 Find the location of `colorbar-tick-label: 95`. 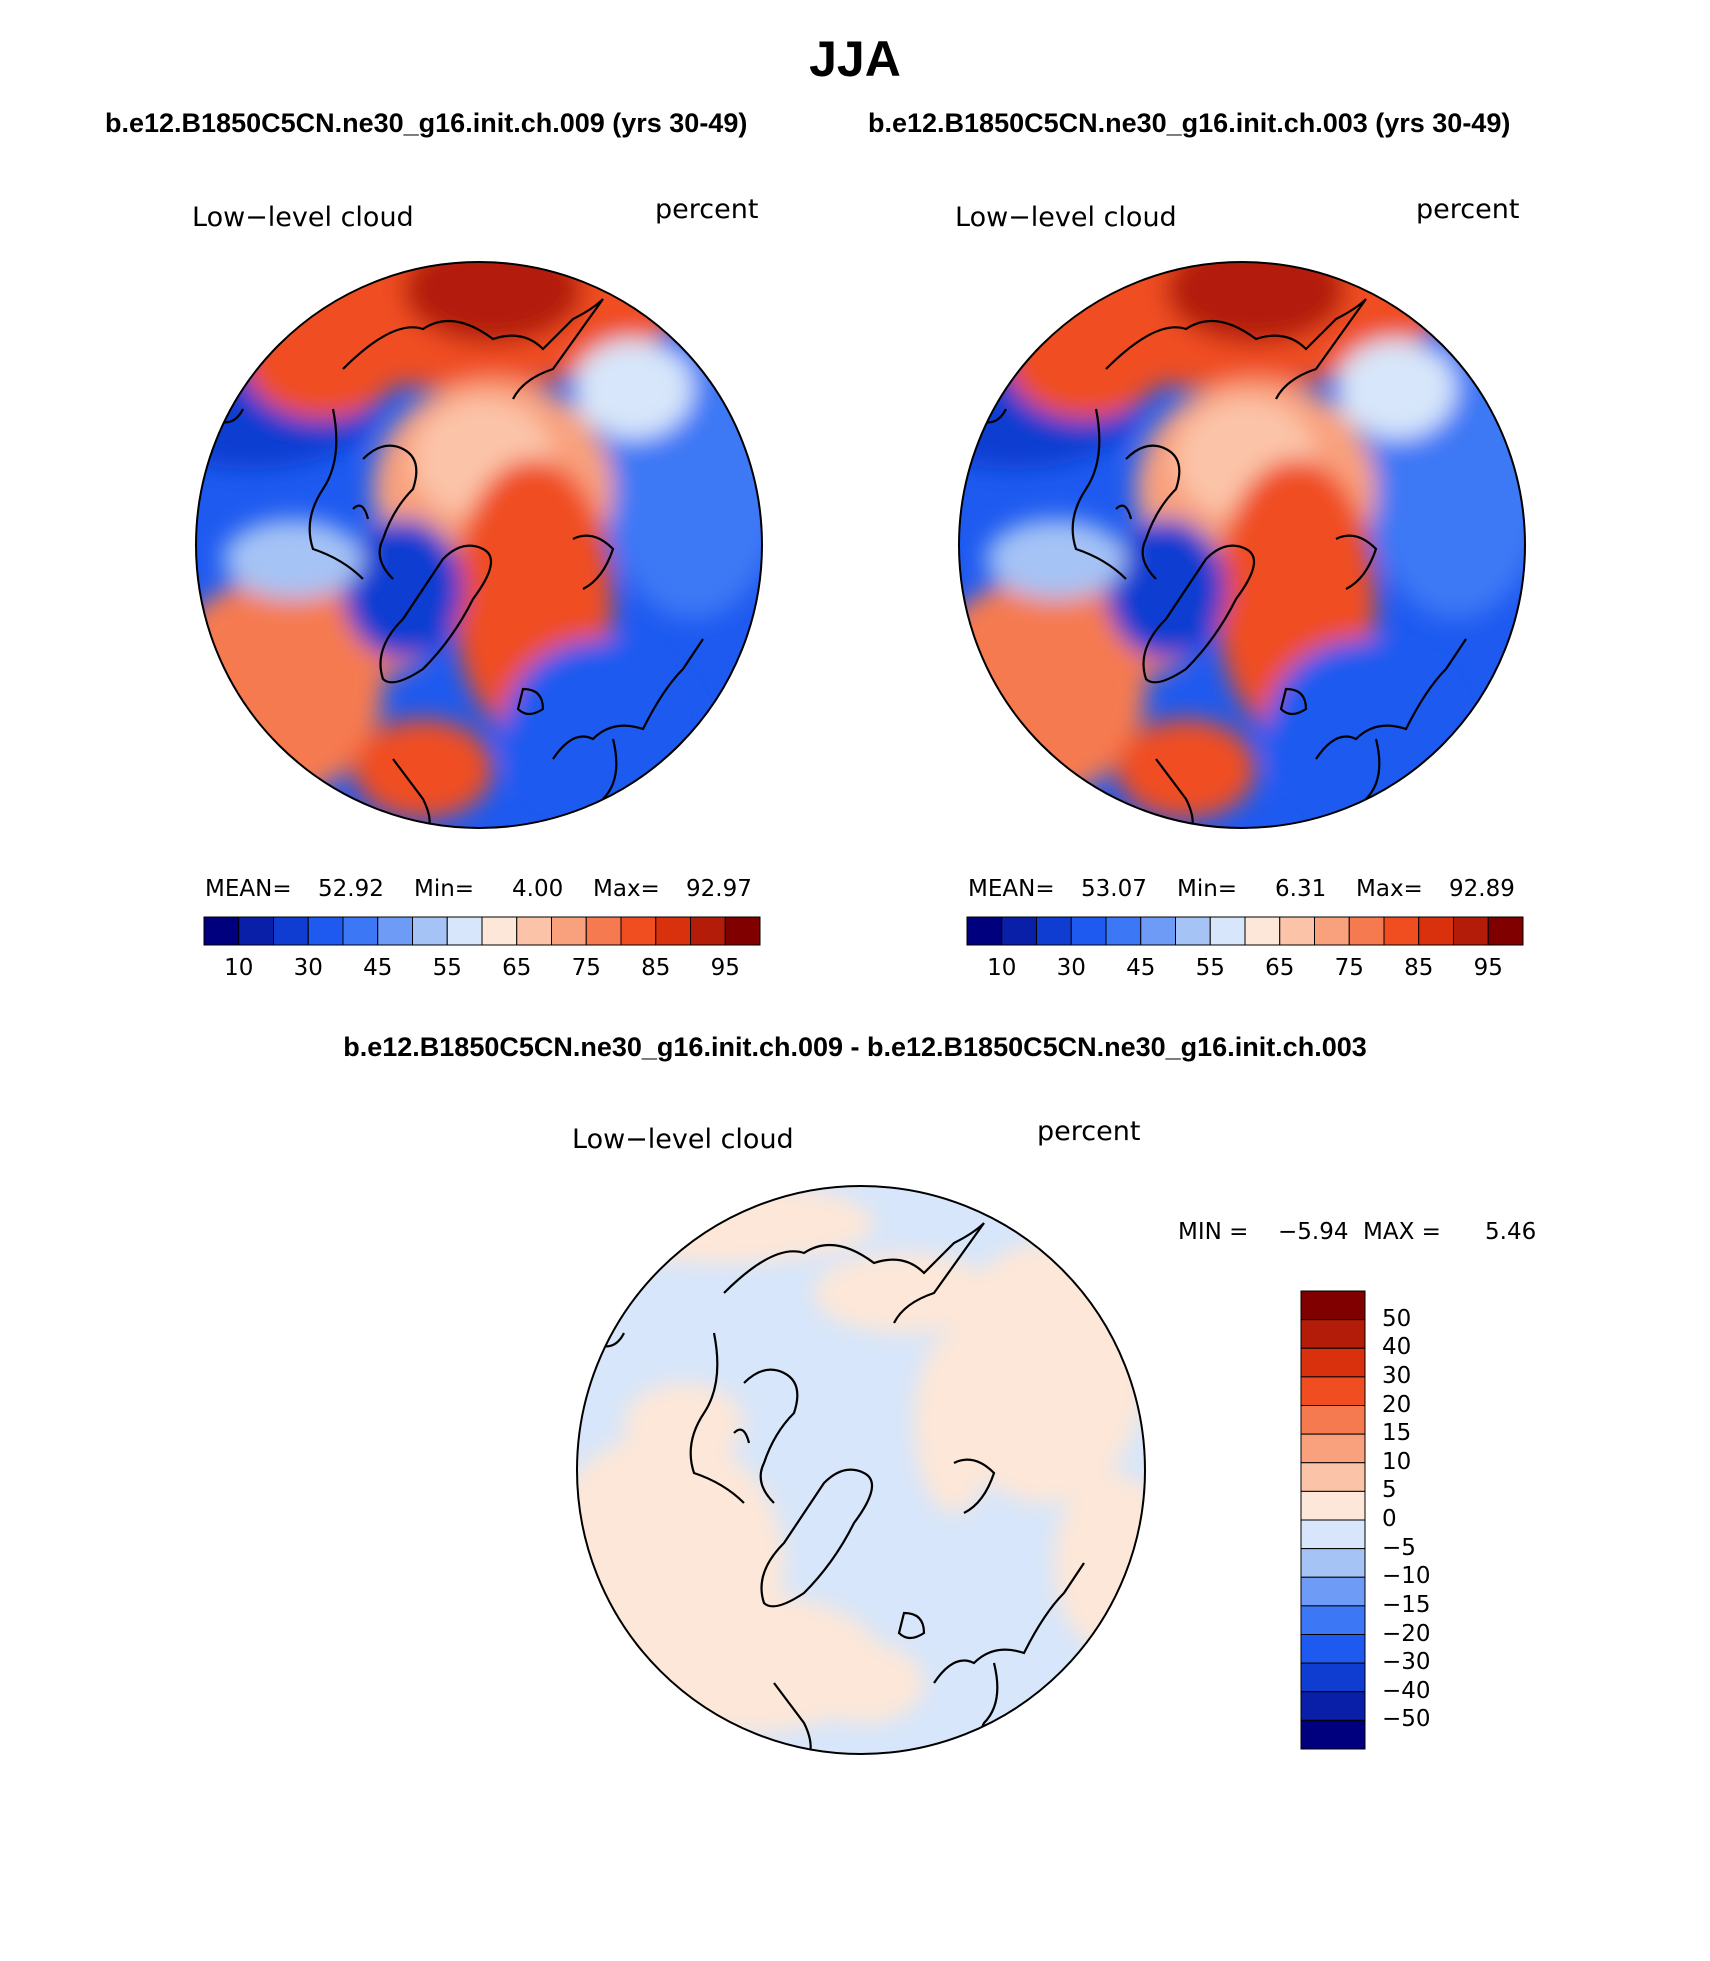

colorbar-tick-label: 95 is located at coordinates (1488, 968).